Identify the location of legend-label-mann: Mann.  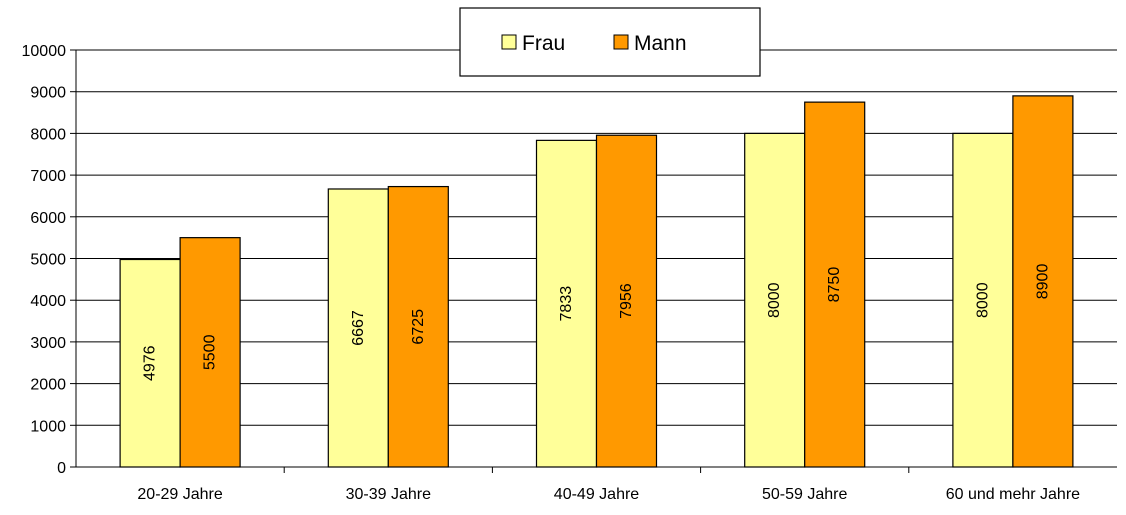
(660, 43).